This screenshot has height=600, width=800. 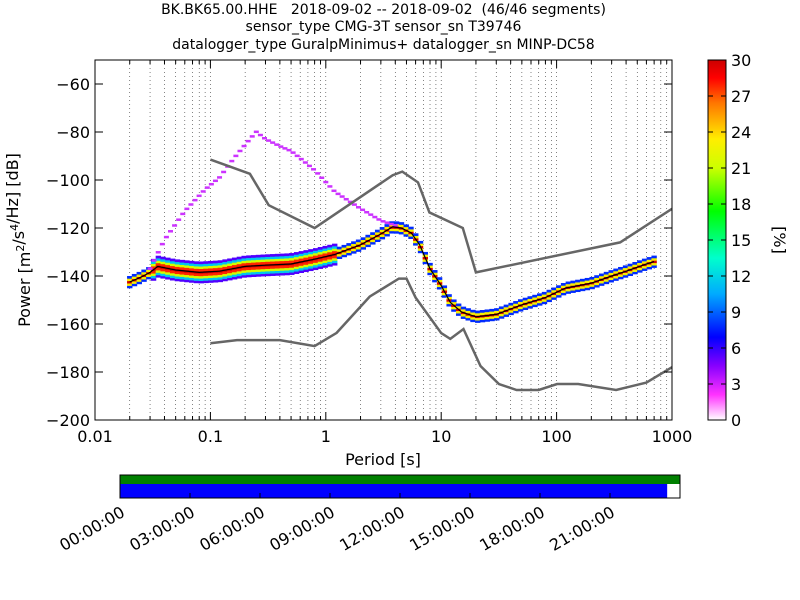 What do you see at coordinates (232, 528) in the screenshot?
I see `timeline-tick-label: 06:00:00` at bounding box center [232, 528].